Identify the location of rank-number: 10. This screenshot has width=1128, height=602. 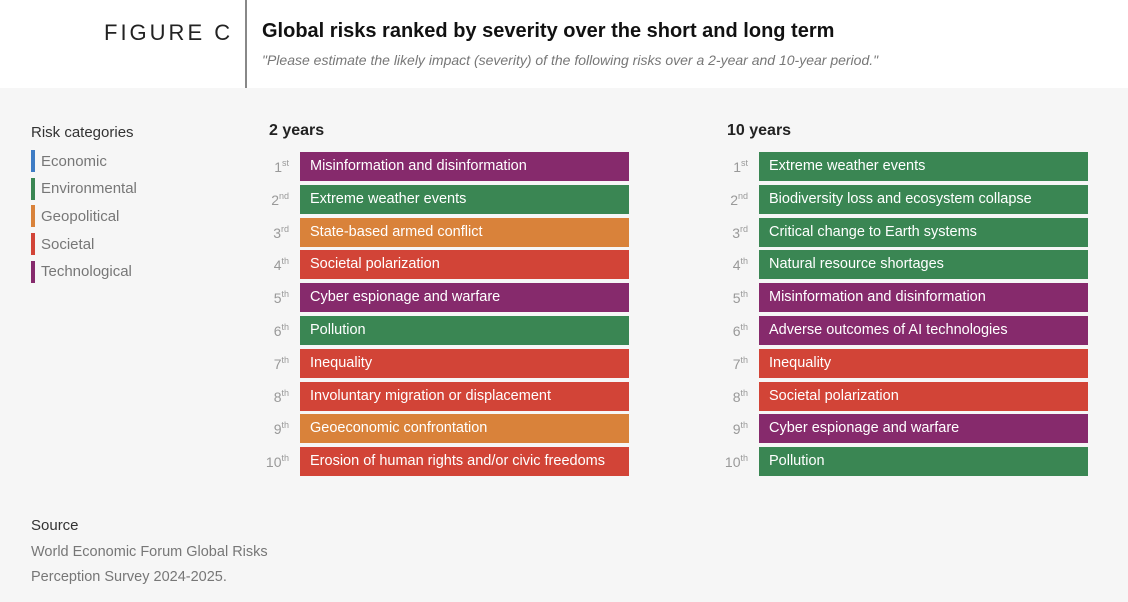
(273, 462).